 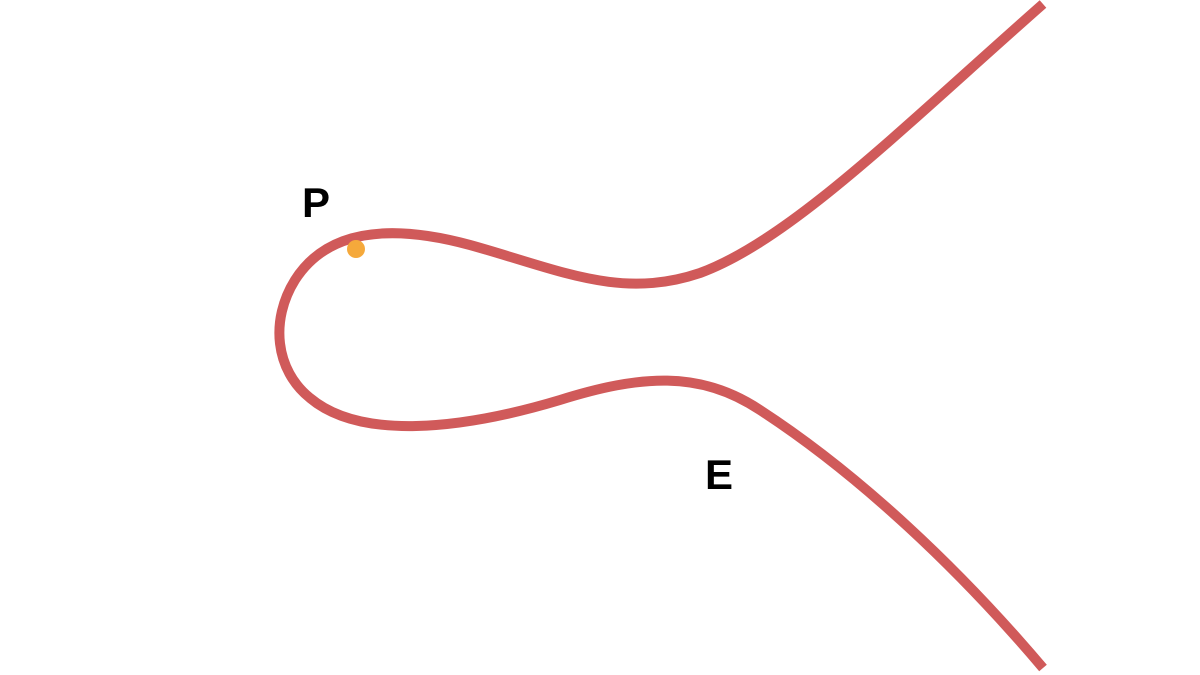 I want to click on curve-e-label: E, so click(x=719, y=474).